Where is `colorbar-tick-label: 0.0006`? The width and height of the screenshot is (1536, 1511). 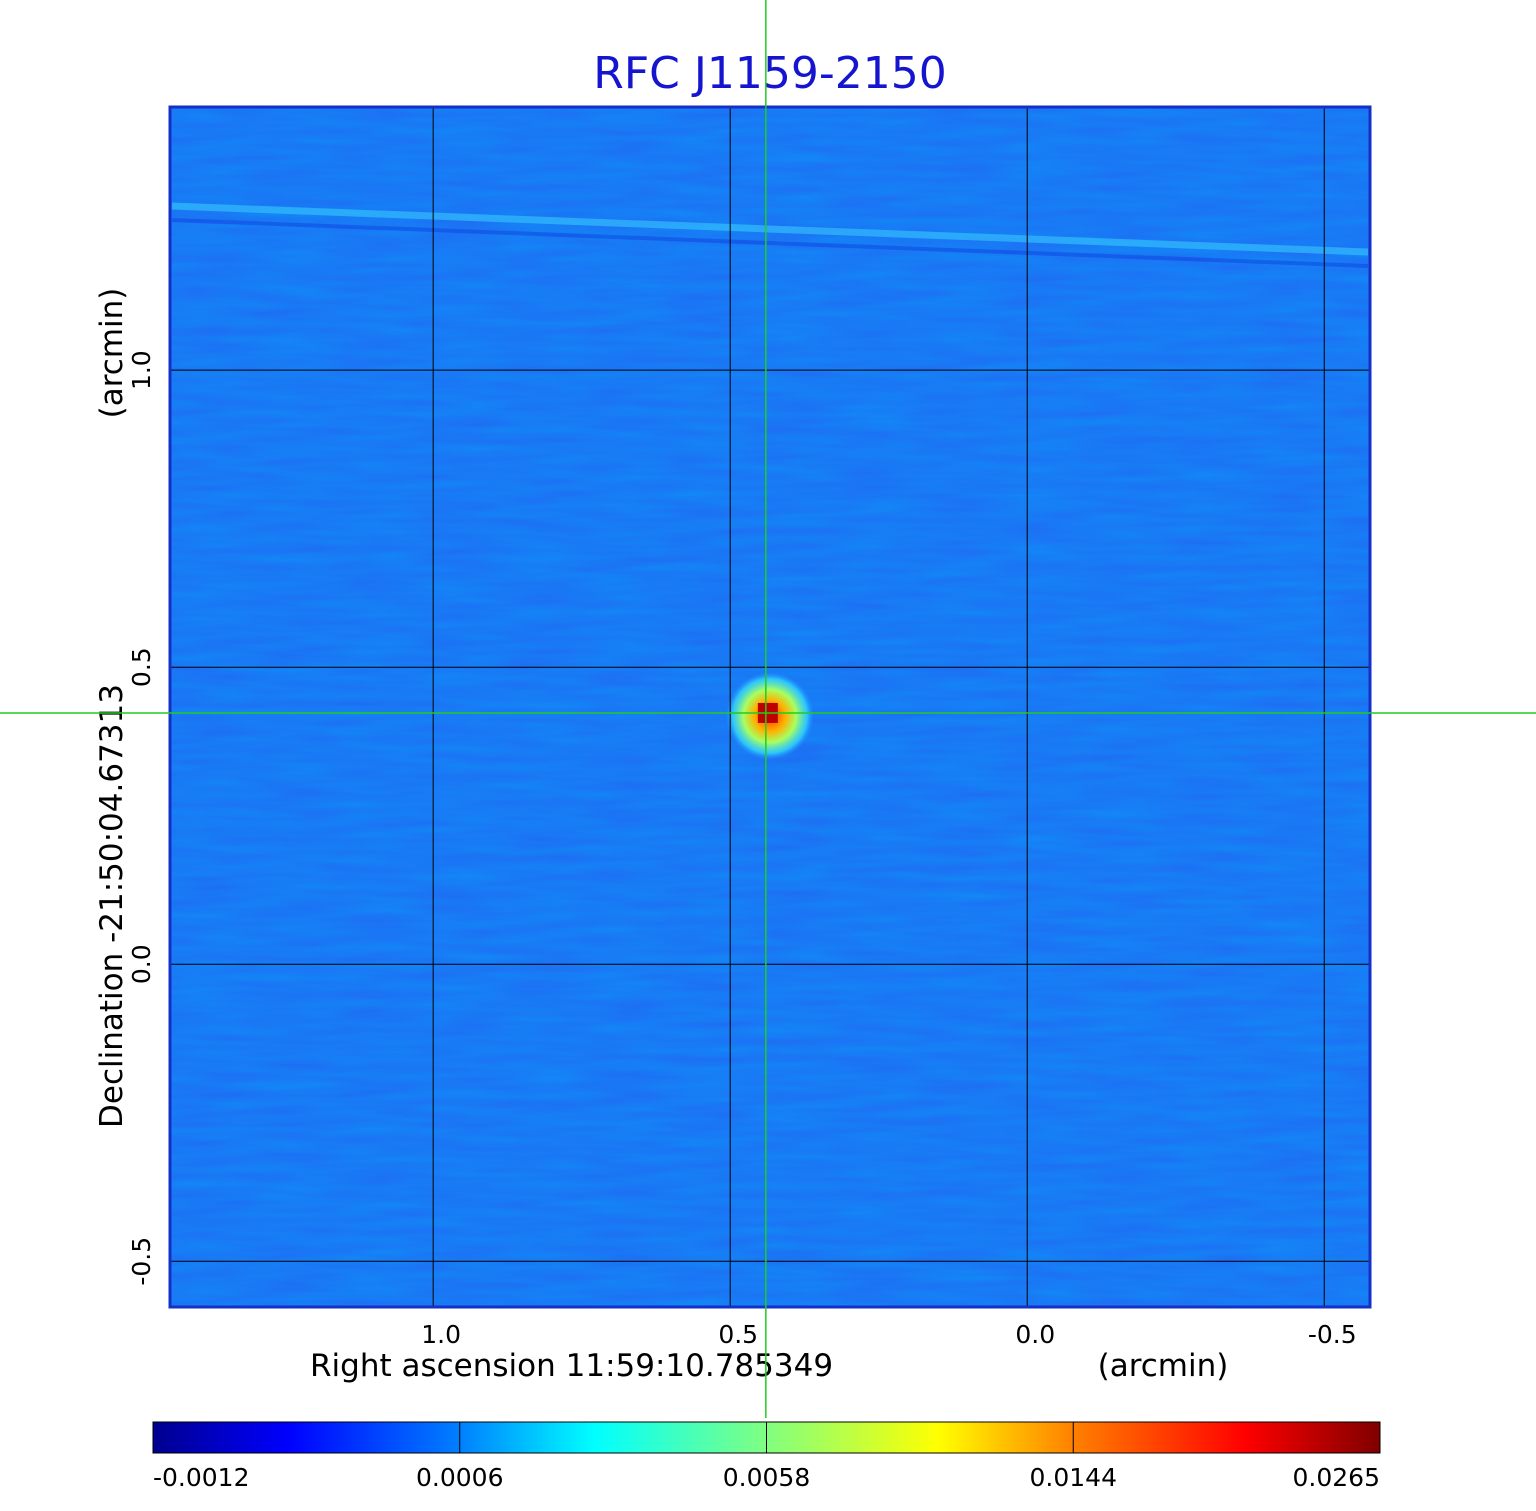
colorbar-tick-label: 0.0006 is located at coordinates (459, 1477).